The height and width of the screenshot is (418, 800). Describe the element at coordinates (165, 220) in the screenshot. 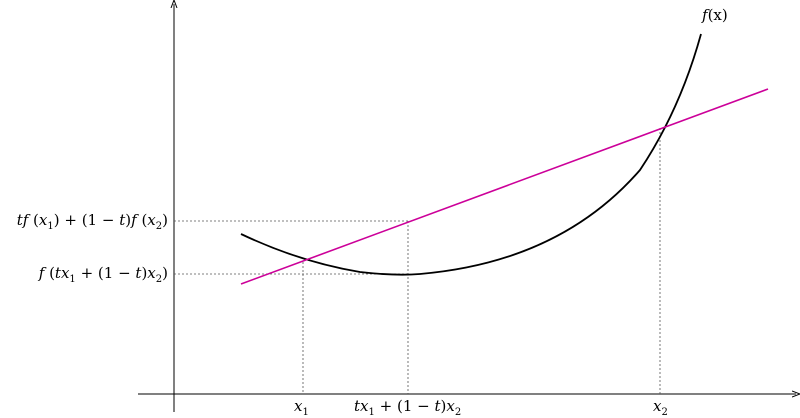

I see `chord-c2: )` at that location.